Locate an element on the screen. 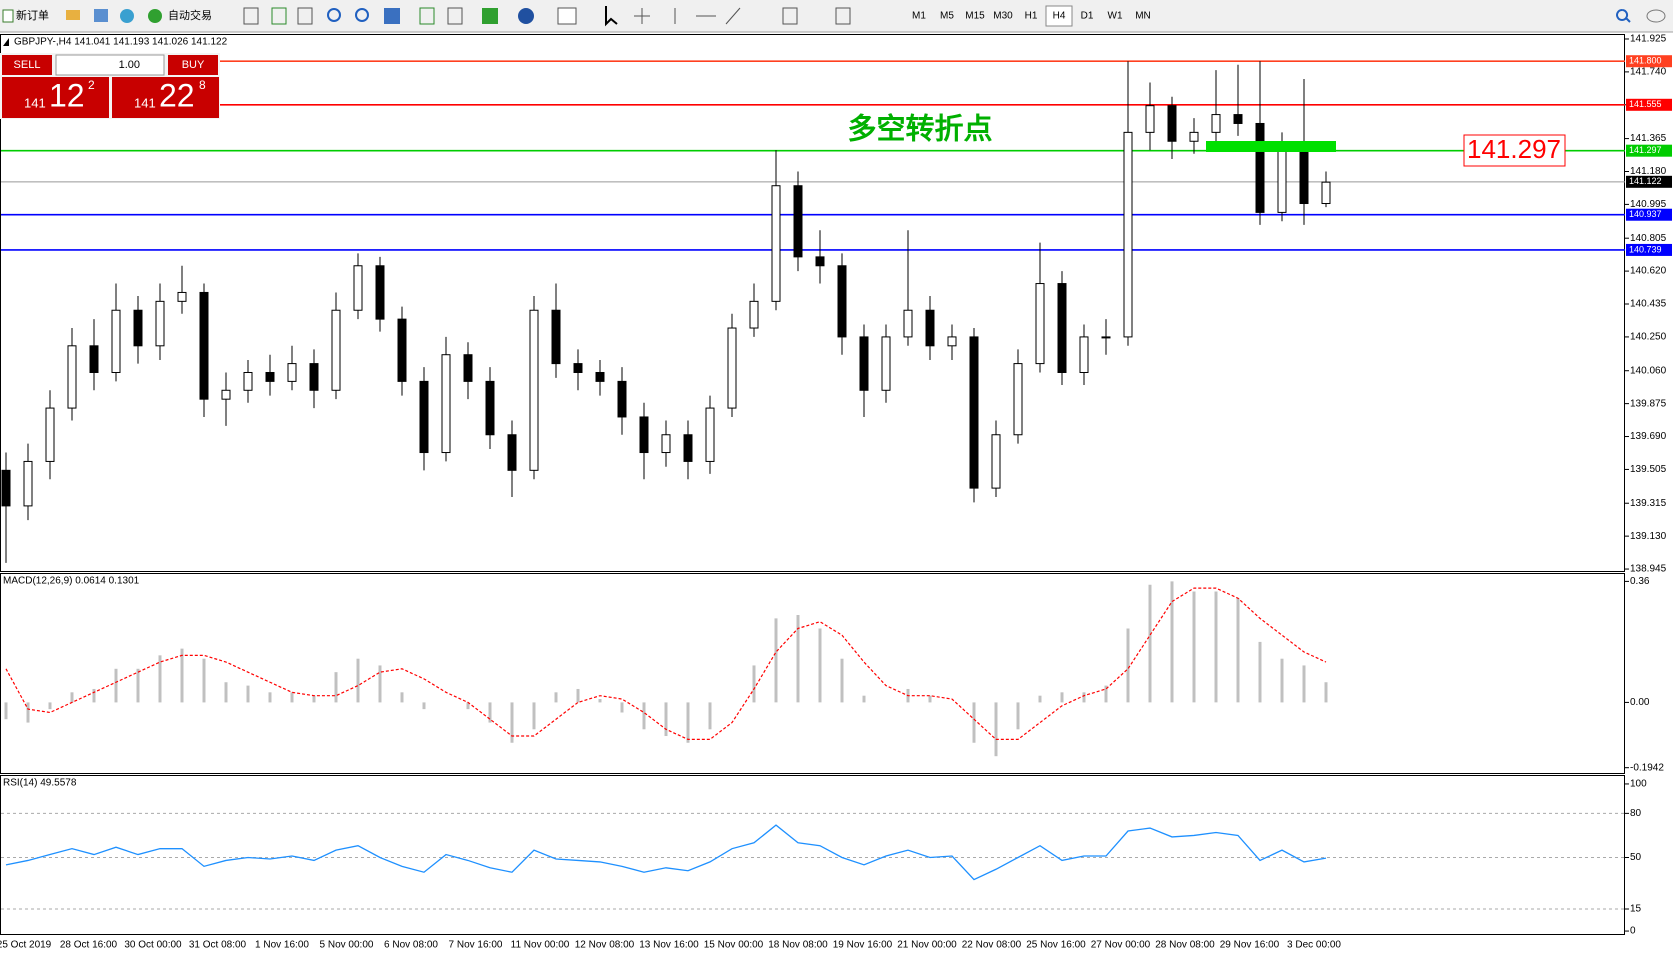 This screenshot has width=1673, height=953. rsi-label: RSI(14) 49.5578 is located at coordinates (40, 783).